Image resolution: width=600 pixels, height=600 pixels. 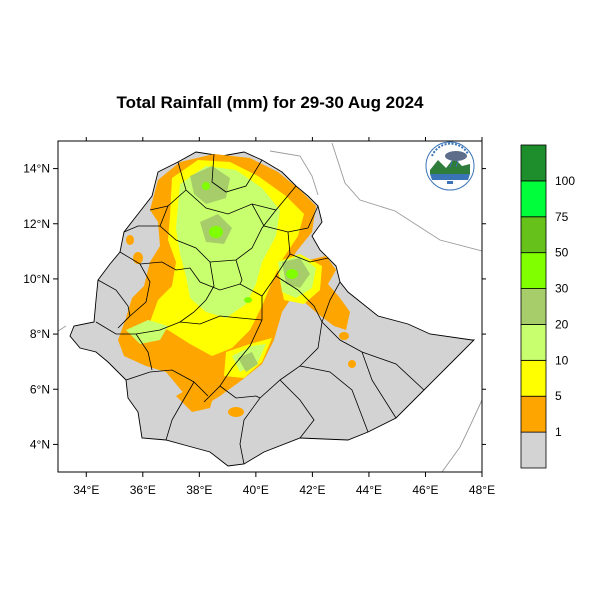 I want to click on legend-label: 30, so click(x=562, y=289).